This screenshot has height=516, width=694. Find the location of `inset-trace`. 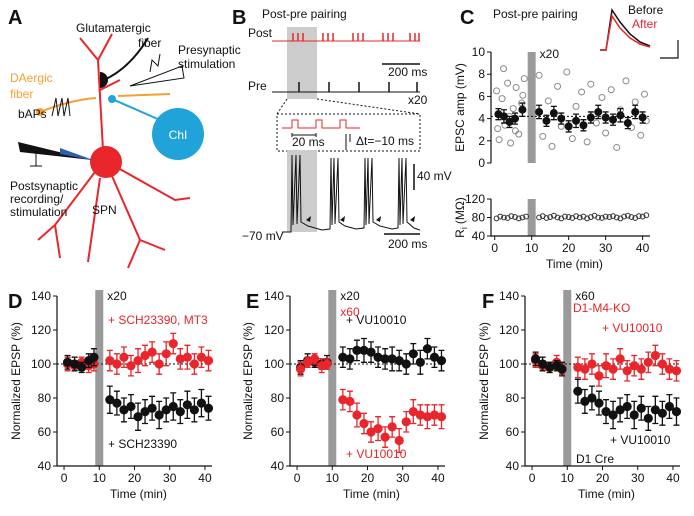

inset-trace is located at coordinates (625, 32).